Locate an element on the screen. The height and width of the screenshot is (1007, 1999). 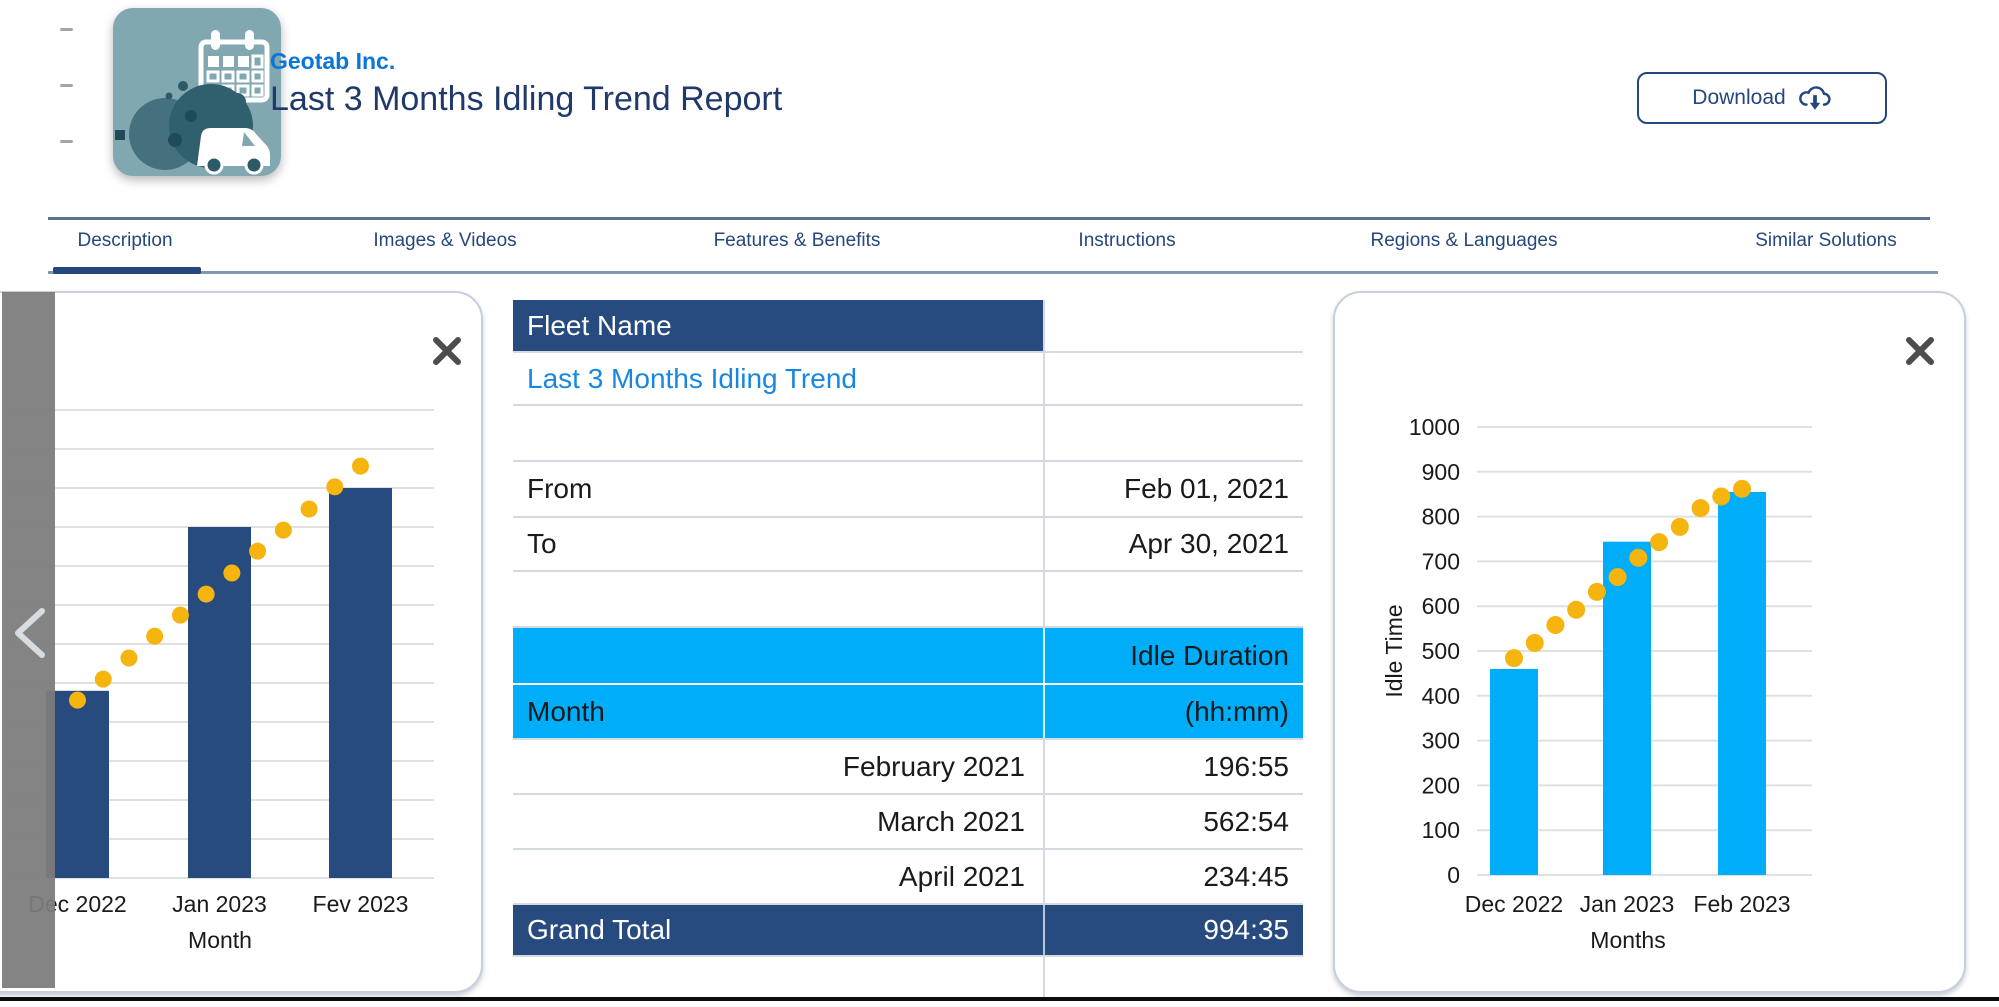
svg-text: 800 is located at coordinates (1441, 517).